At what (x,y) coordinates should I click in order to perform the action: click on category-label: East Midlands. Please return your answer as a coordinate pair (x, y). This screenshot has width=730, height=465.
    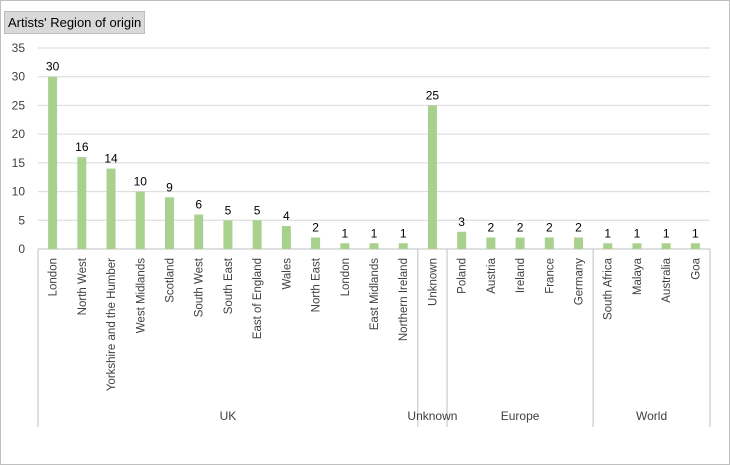
    Looking at the image, I should click on (375, 294).